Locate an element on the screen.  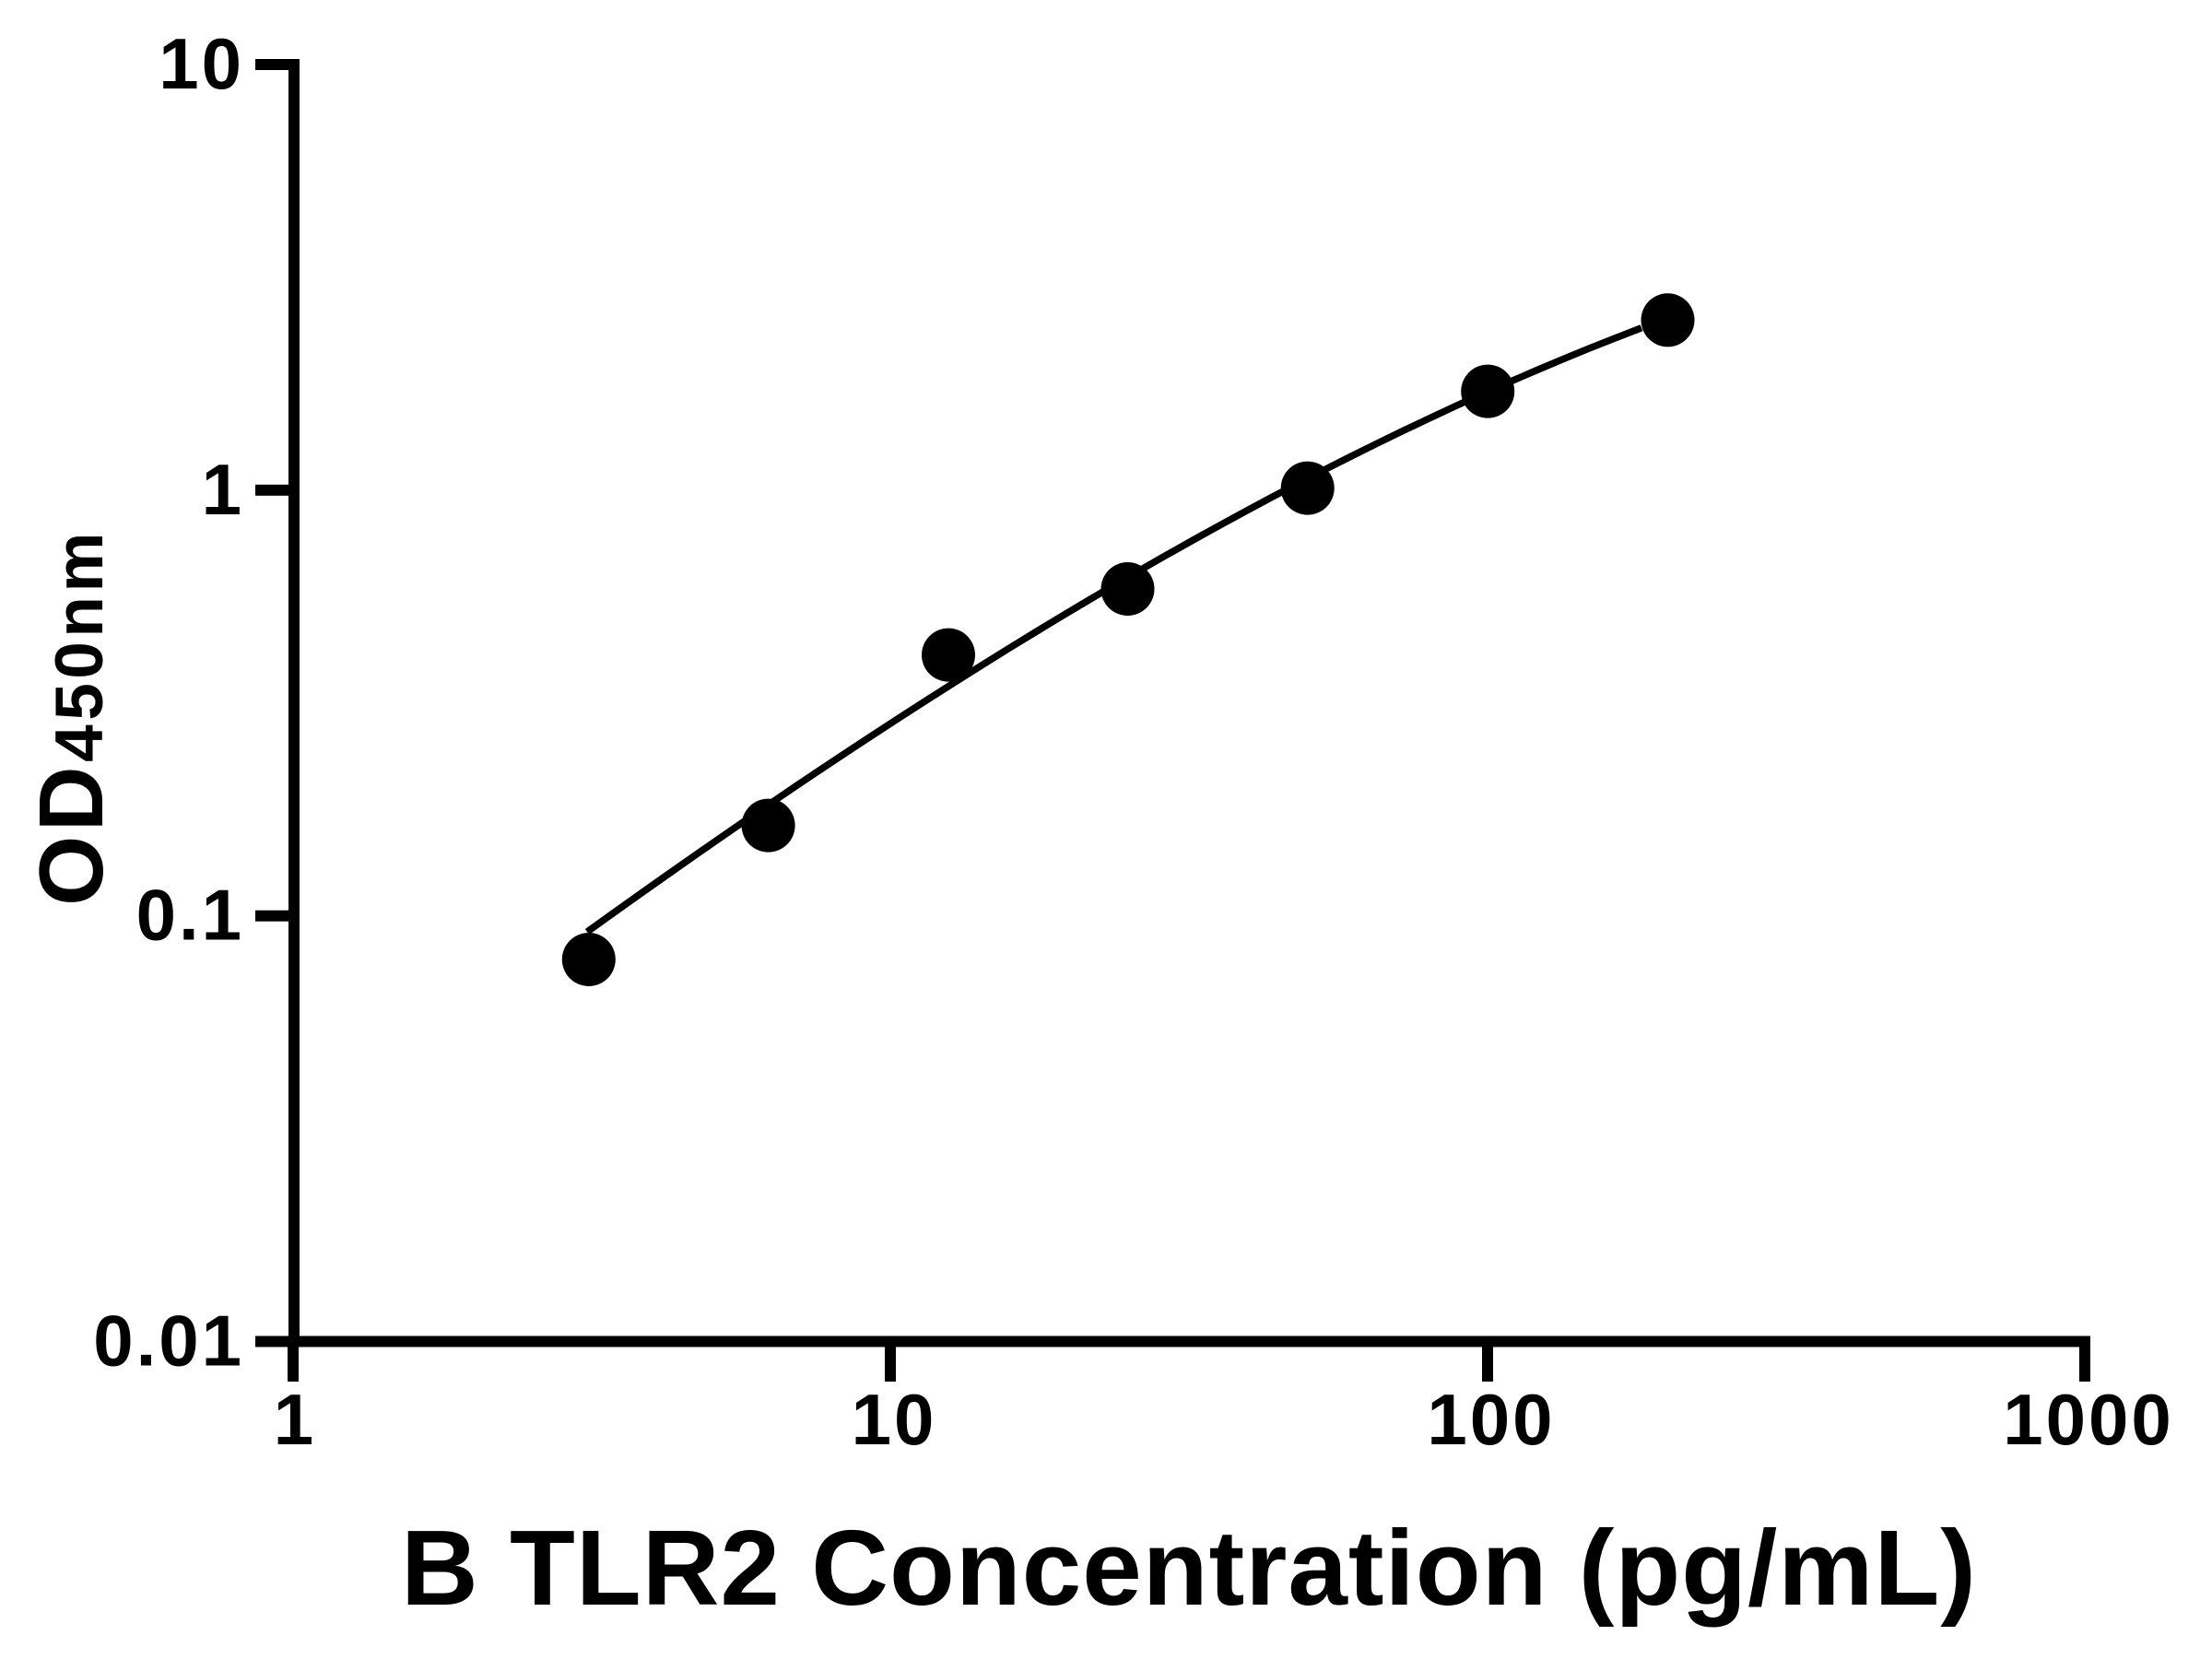
svg-text: 100 is located at coordinates (1491, 1419).